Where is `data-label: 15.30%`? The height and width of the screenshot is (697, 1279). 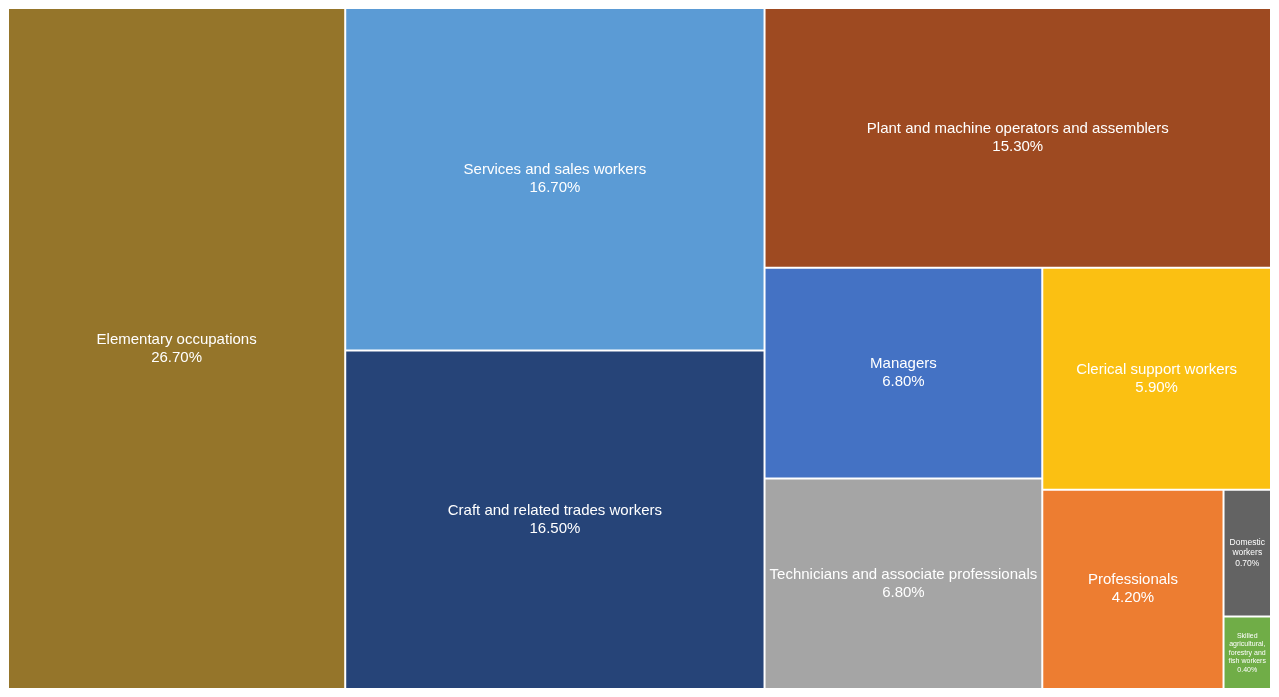 data-label: 15.30% is located at coordinates (1018, 146).